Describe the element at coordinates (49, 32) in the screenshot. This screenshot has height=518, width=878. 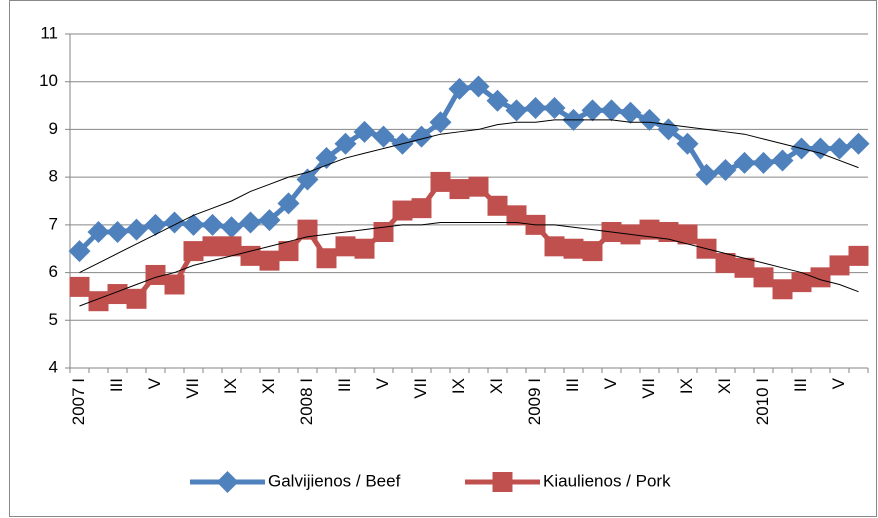
I see `y-tick-label: 11` at that location.